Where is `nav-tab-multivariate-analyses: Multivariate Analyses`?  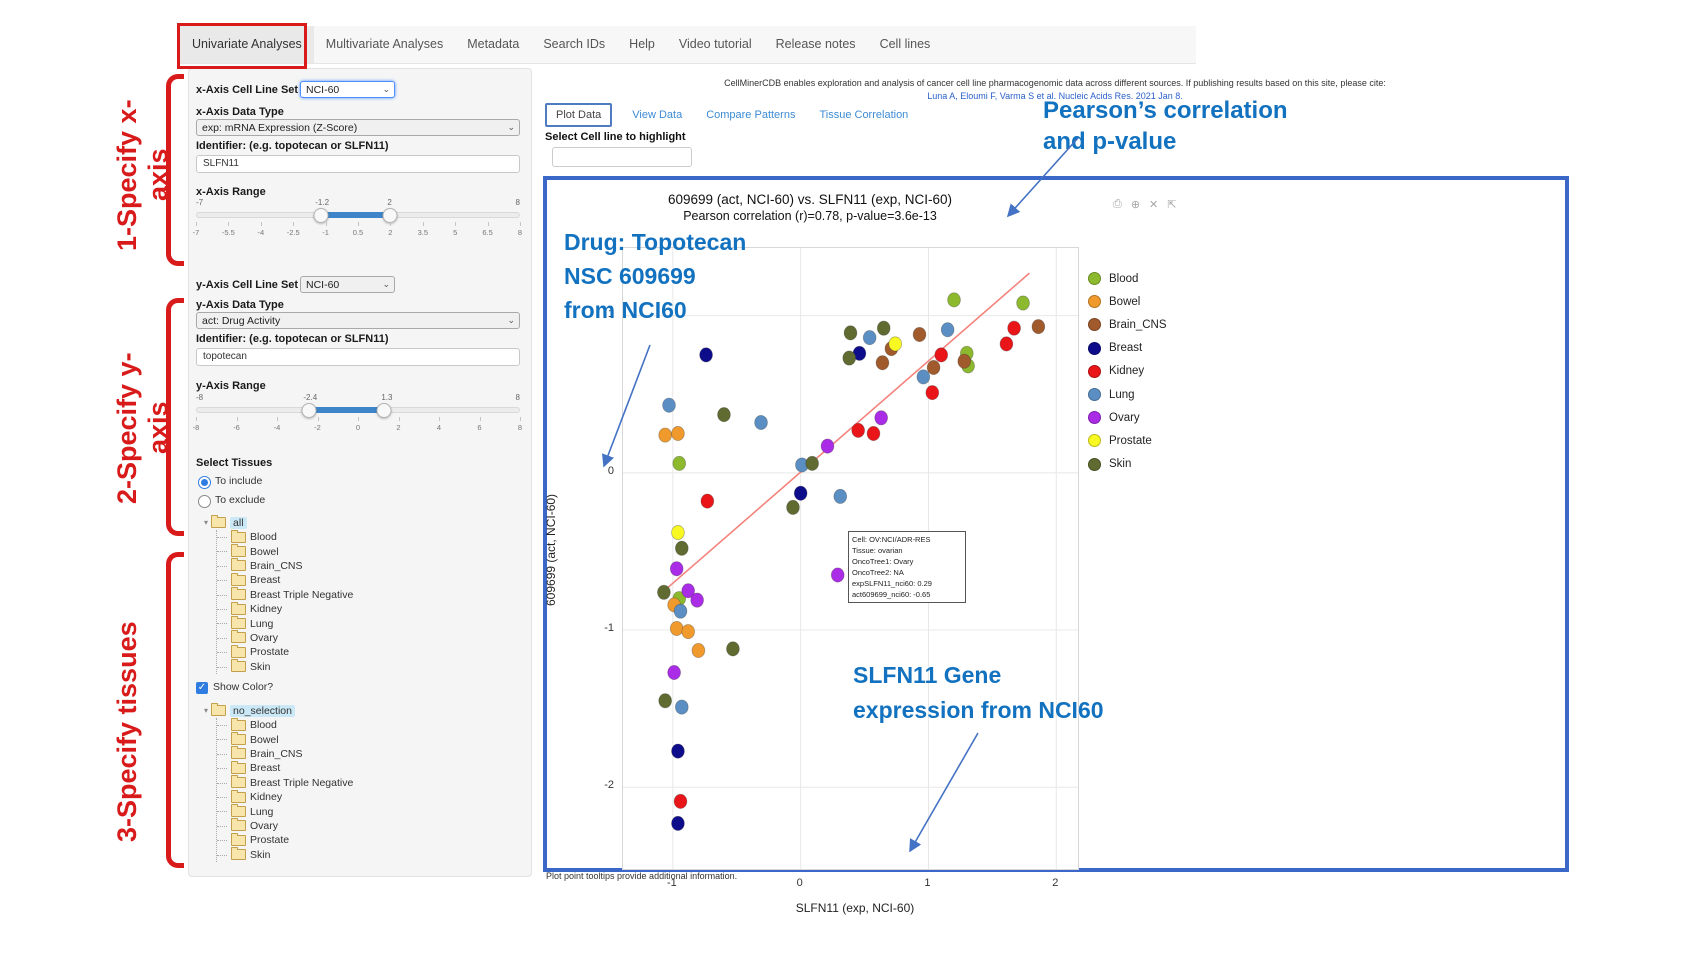
nav-tab-multivariate-analyses: Multivariate Analyses is located at coordinates (384, 44).